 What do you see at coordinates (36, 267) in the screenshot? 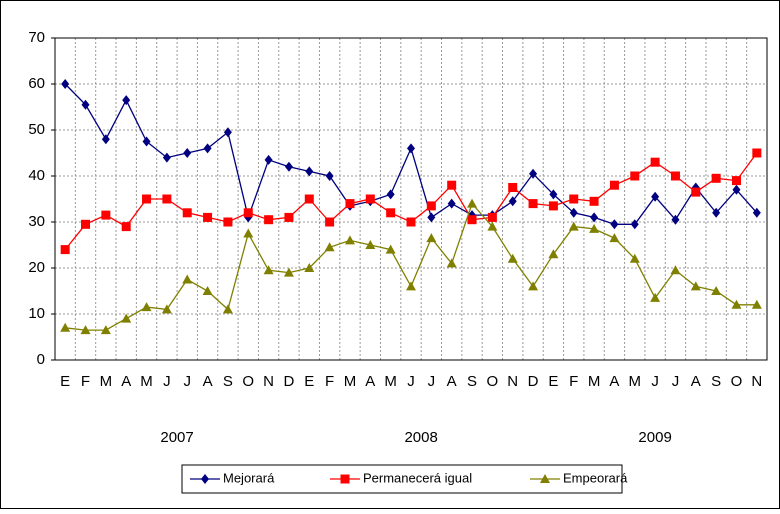
I see `y-tick-label: 20` at bounding box center [36, 267].